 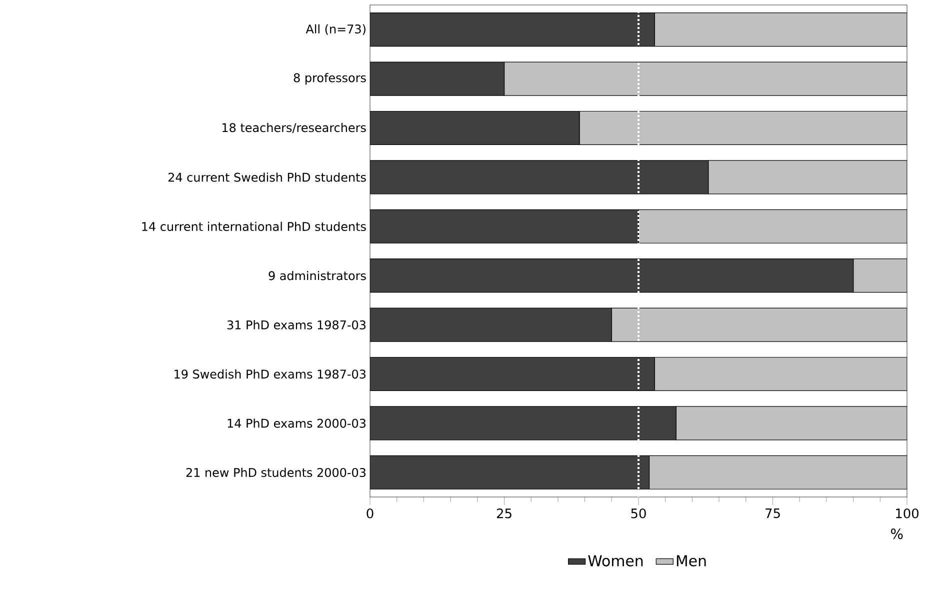 What do you see at coordinates (691, 560) in the screenshot?
I see `legend-label: Men` at bounding box center [691, 560].